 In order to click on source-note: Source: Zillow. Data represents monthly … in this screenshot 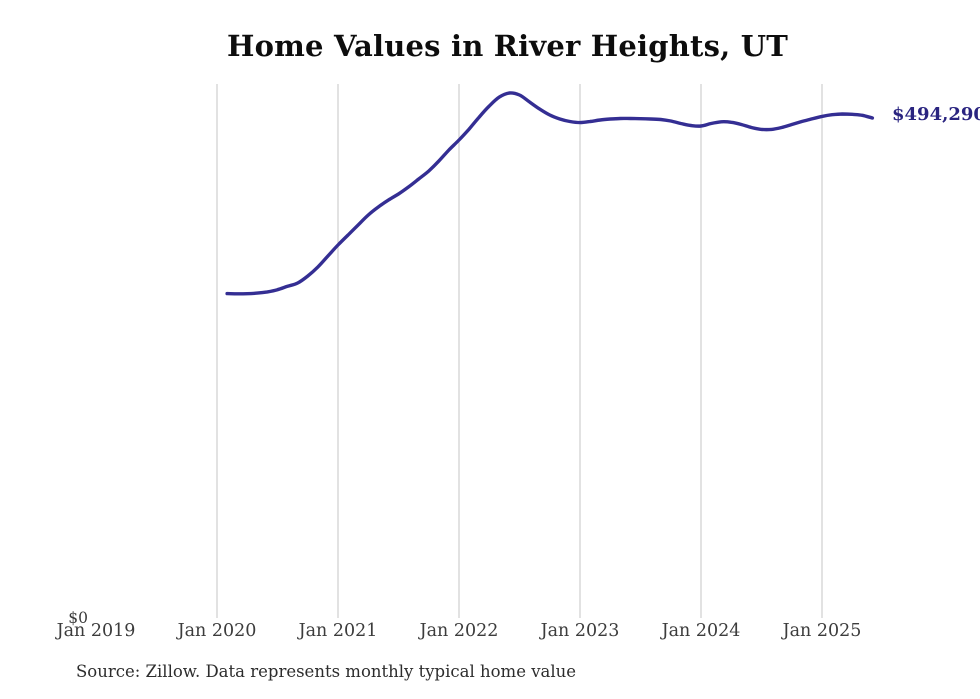, I will do `click(326, 671)`.